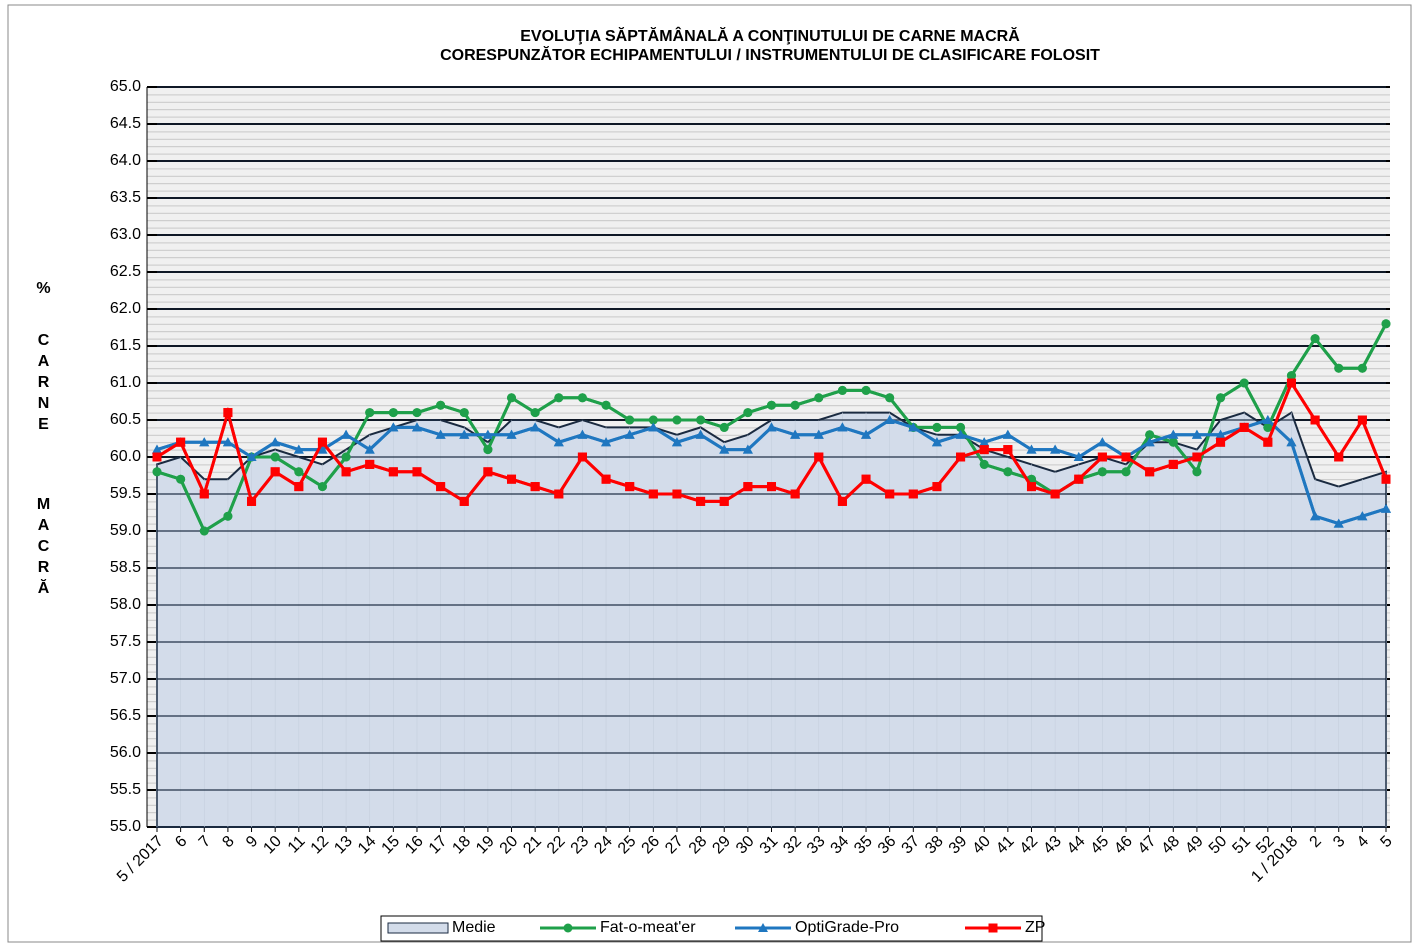  What do you see at coordinates (125, 826) in the screenshot?
I see `y-tick-label: 55.0` at bounding box center [125, 826].